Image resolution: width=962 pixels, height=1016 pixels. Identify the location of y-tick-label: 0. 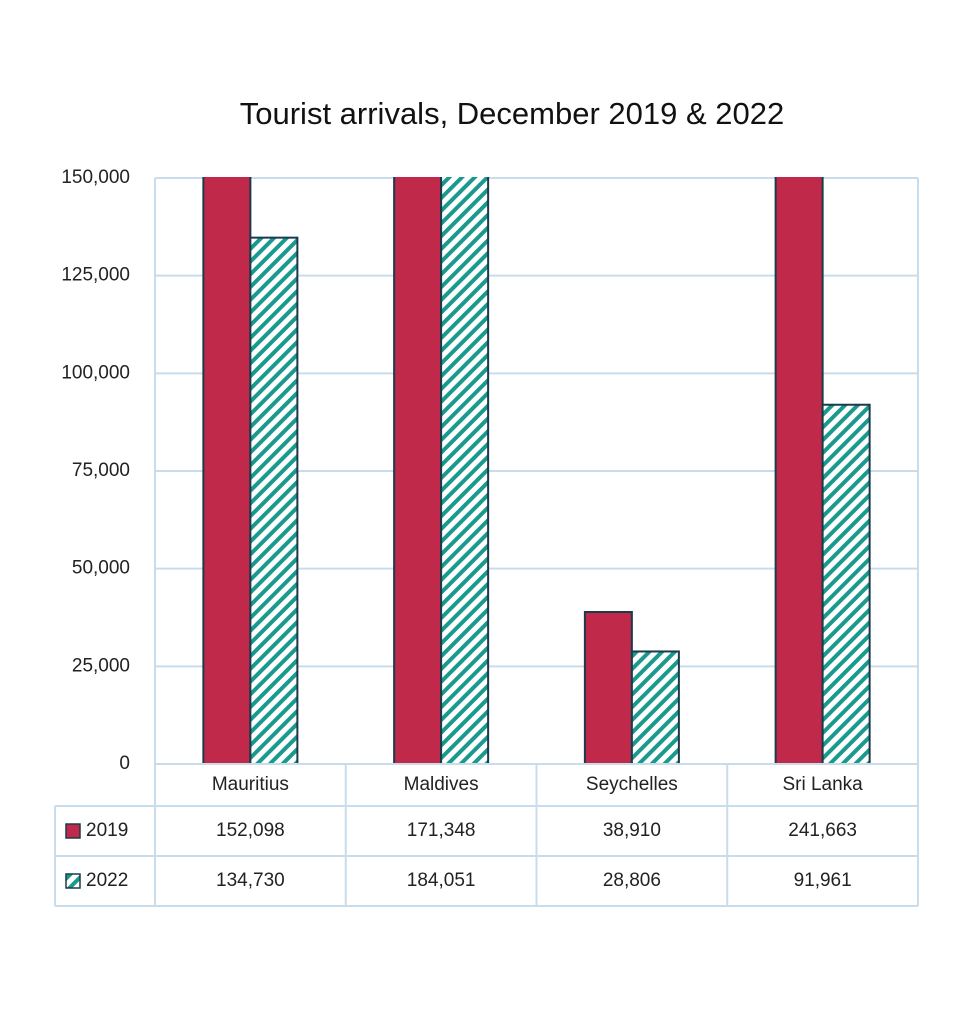
(124, 763).